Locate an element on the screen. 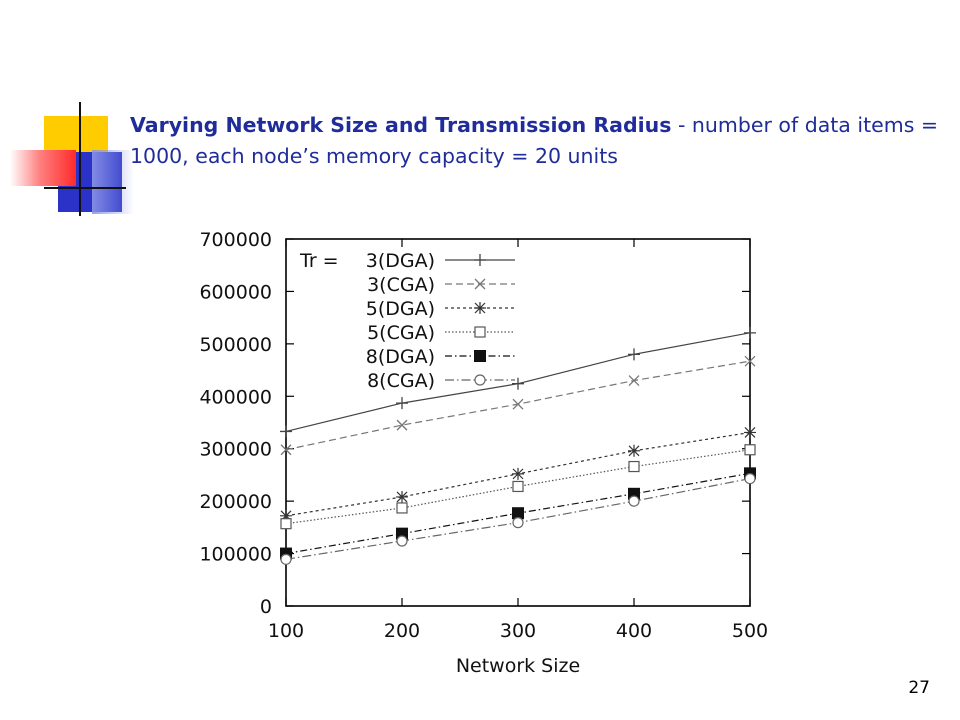  decorative-red-bar is located at coordinates (43, 168).